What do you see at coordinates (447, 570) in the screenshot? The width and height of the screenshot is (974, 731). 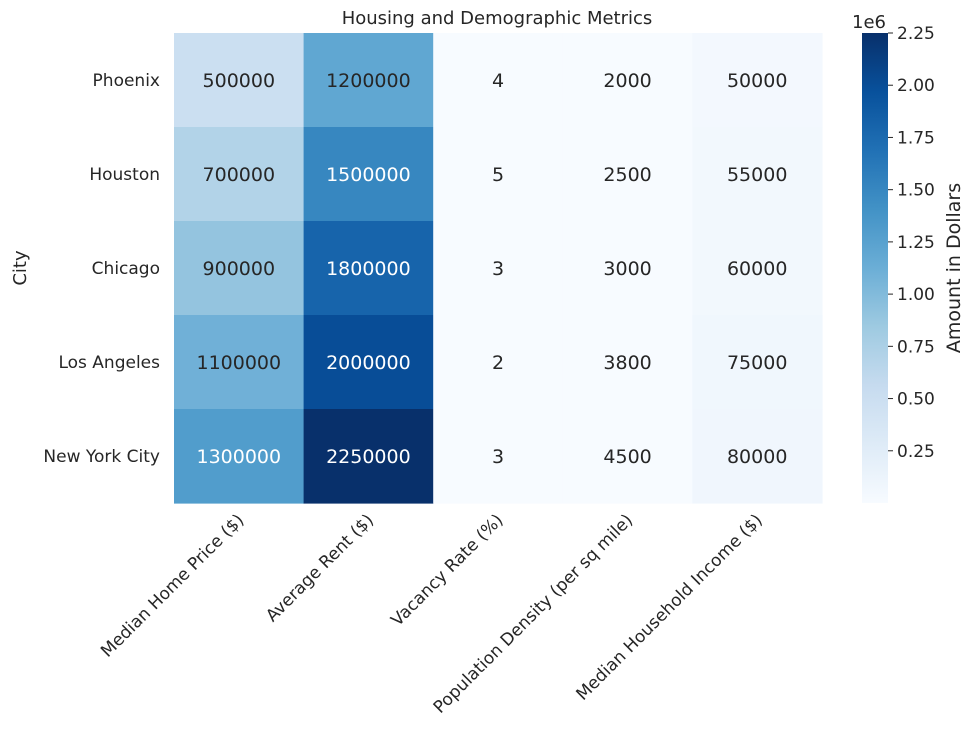 I see `column-tick-label: Vacancy Rate (%)` at bounding box center [447, 570].